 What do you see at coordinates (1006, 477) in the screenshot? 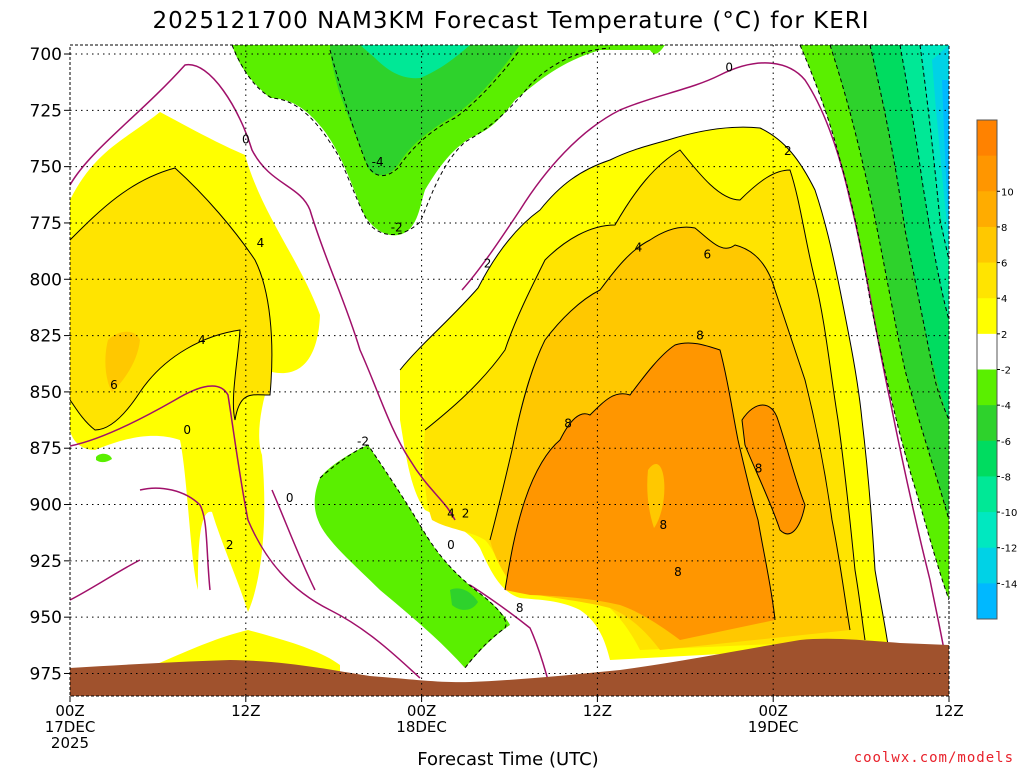
I see `legend-label: -8` at bounding box center [1006, 477].